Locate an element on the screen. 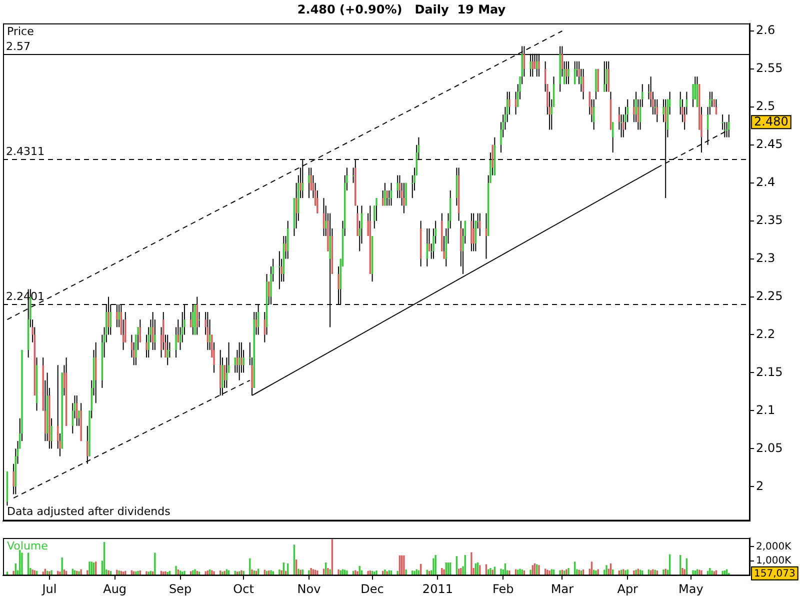 The height and width of the screenshot is (600, 800). y-tick-label: 2.2 is located at coordinates (766, 333).